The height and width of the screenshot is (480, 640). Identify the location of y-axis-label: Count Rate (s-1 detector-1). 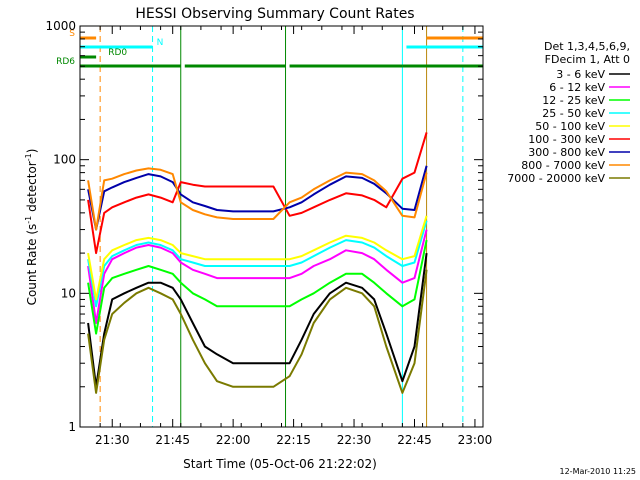
(31, 227).